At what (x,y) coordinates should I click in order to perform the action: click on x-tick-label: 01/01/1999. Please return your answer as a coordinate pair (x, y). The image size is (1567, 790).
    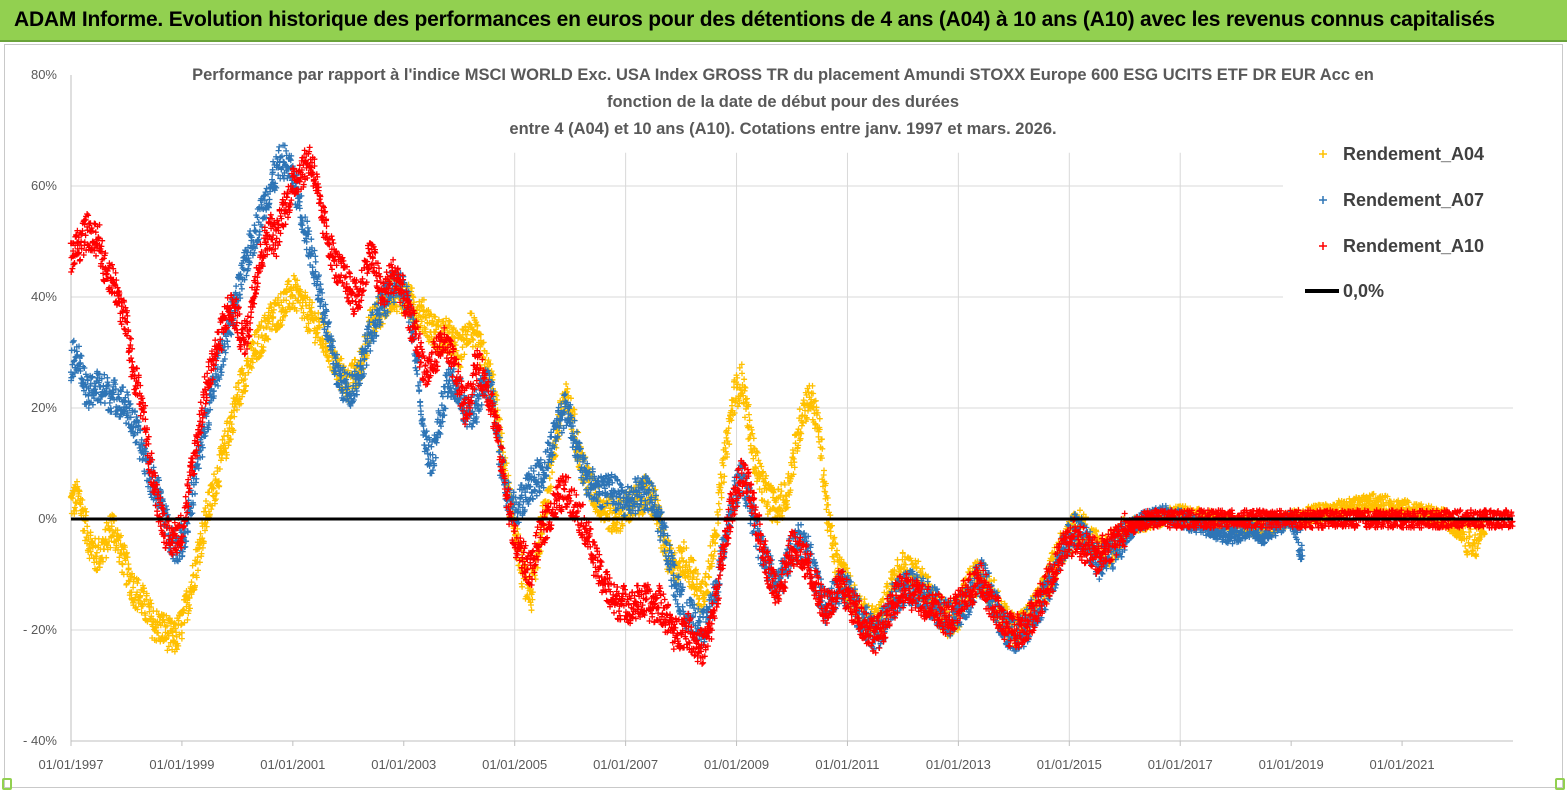
    Looking at the image, I should click on (181, 764).